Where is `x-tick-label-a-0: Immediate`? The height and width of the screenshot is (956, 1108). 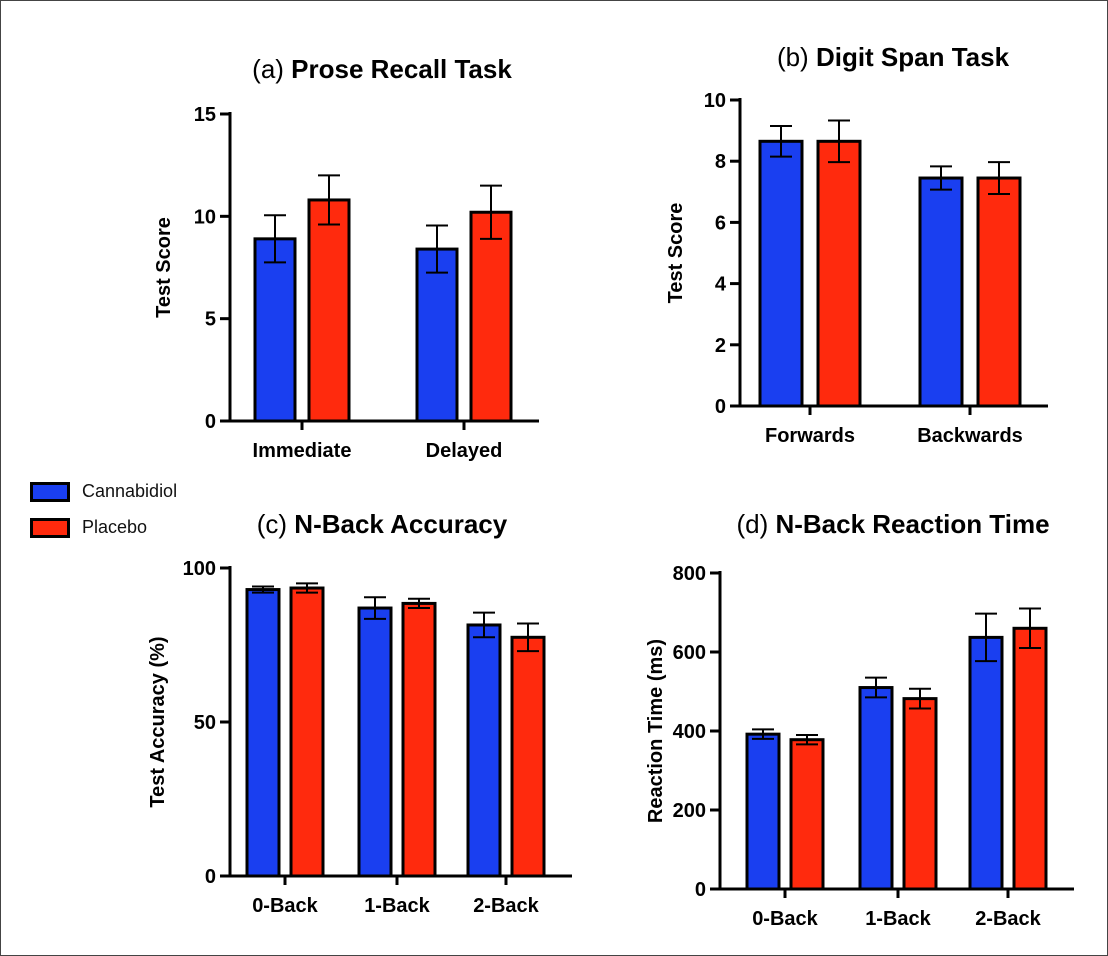 x-tick-label-a-0: Immediate is located at coordinates (302, 451).